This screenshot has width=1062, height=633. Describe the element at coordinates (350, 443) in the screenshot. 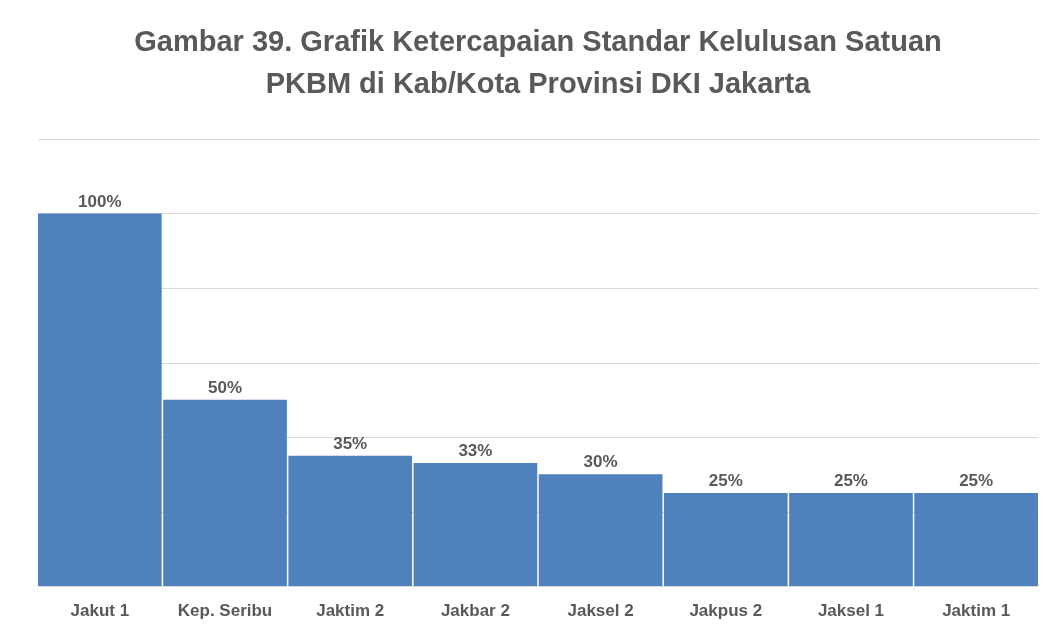

I see `data-label: 35%` at that location.